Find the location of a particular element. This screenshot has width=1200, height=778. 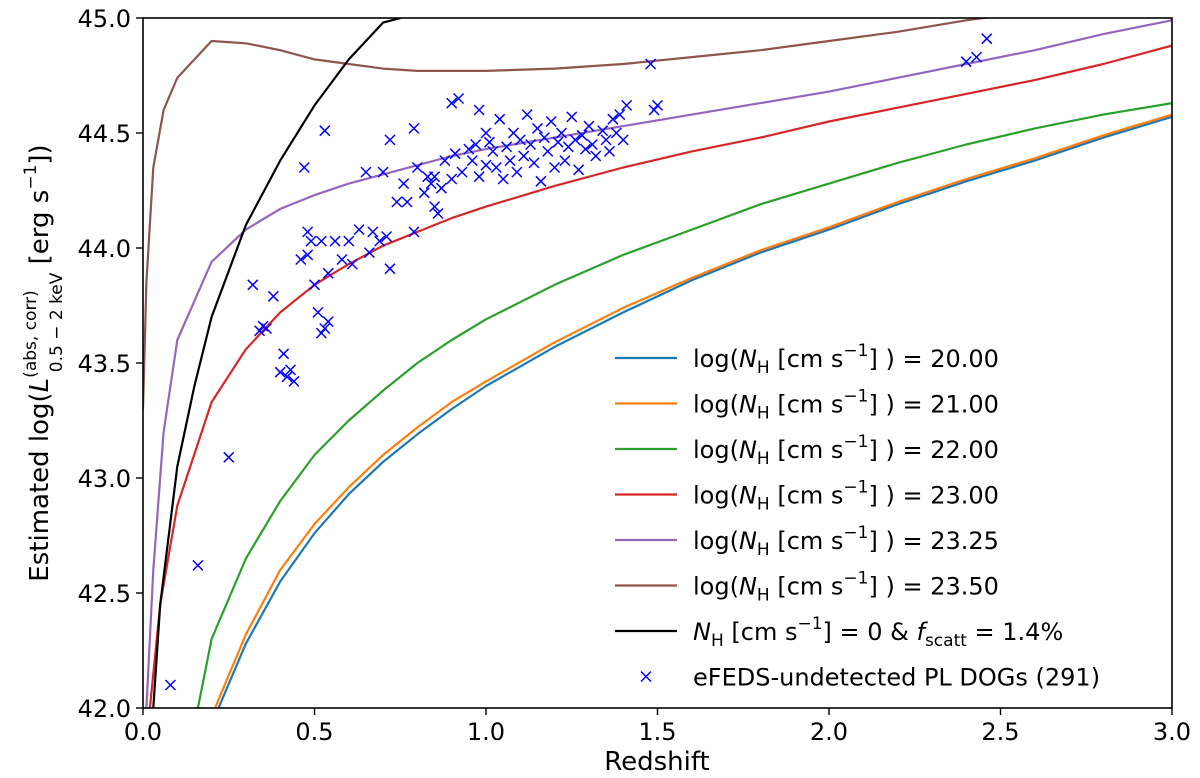

legend-item-6: log(NH [cm s−1] ) = 23.50 is located at coordinates (807, 587).